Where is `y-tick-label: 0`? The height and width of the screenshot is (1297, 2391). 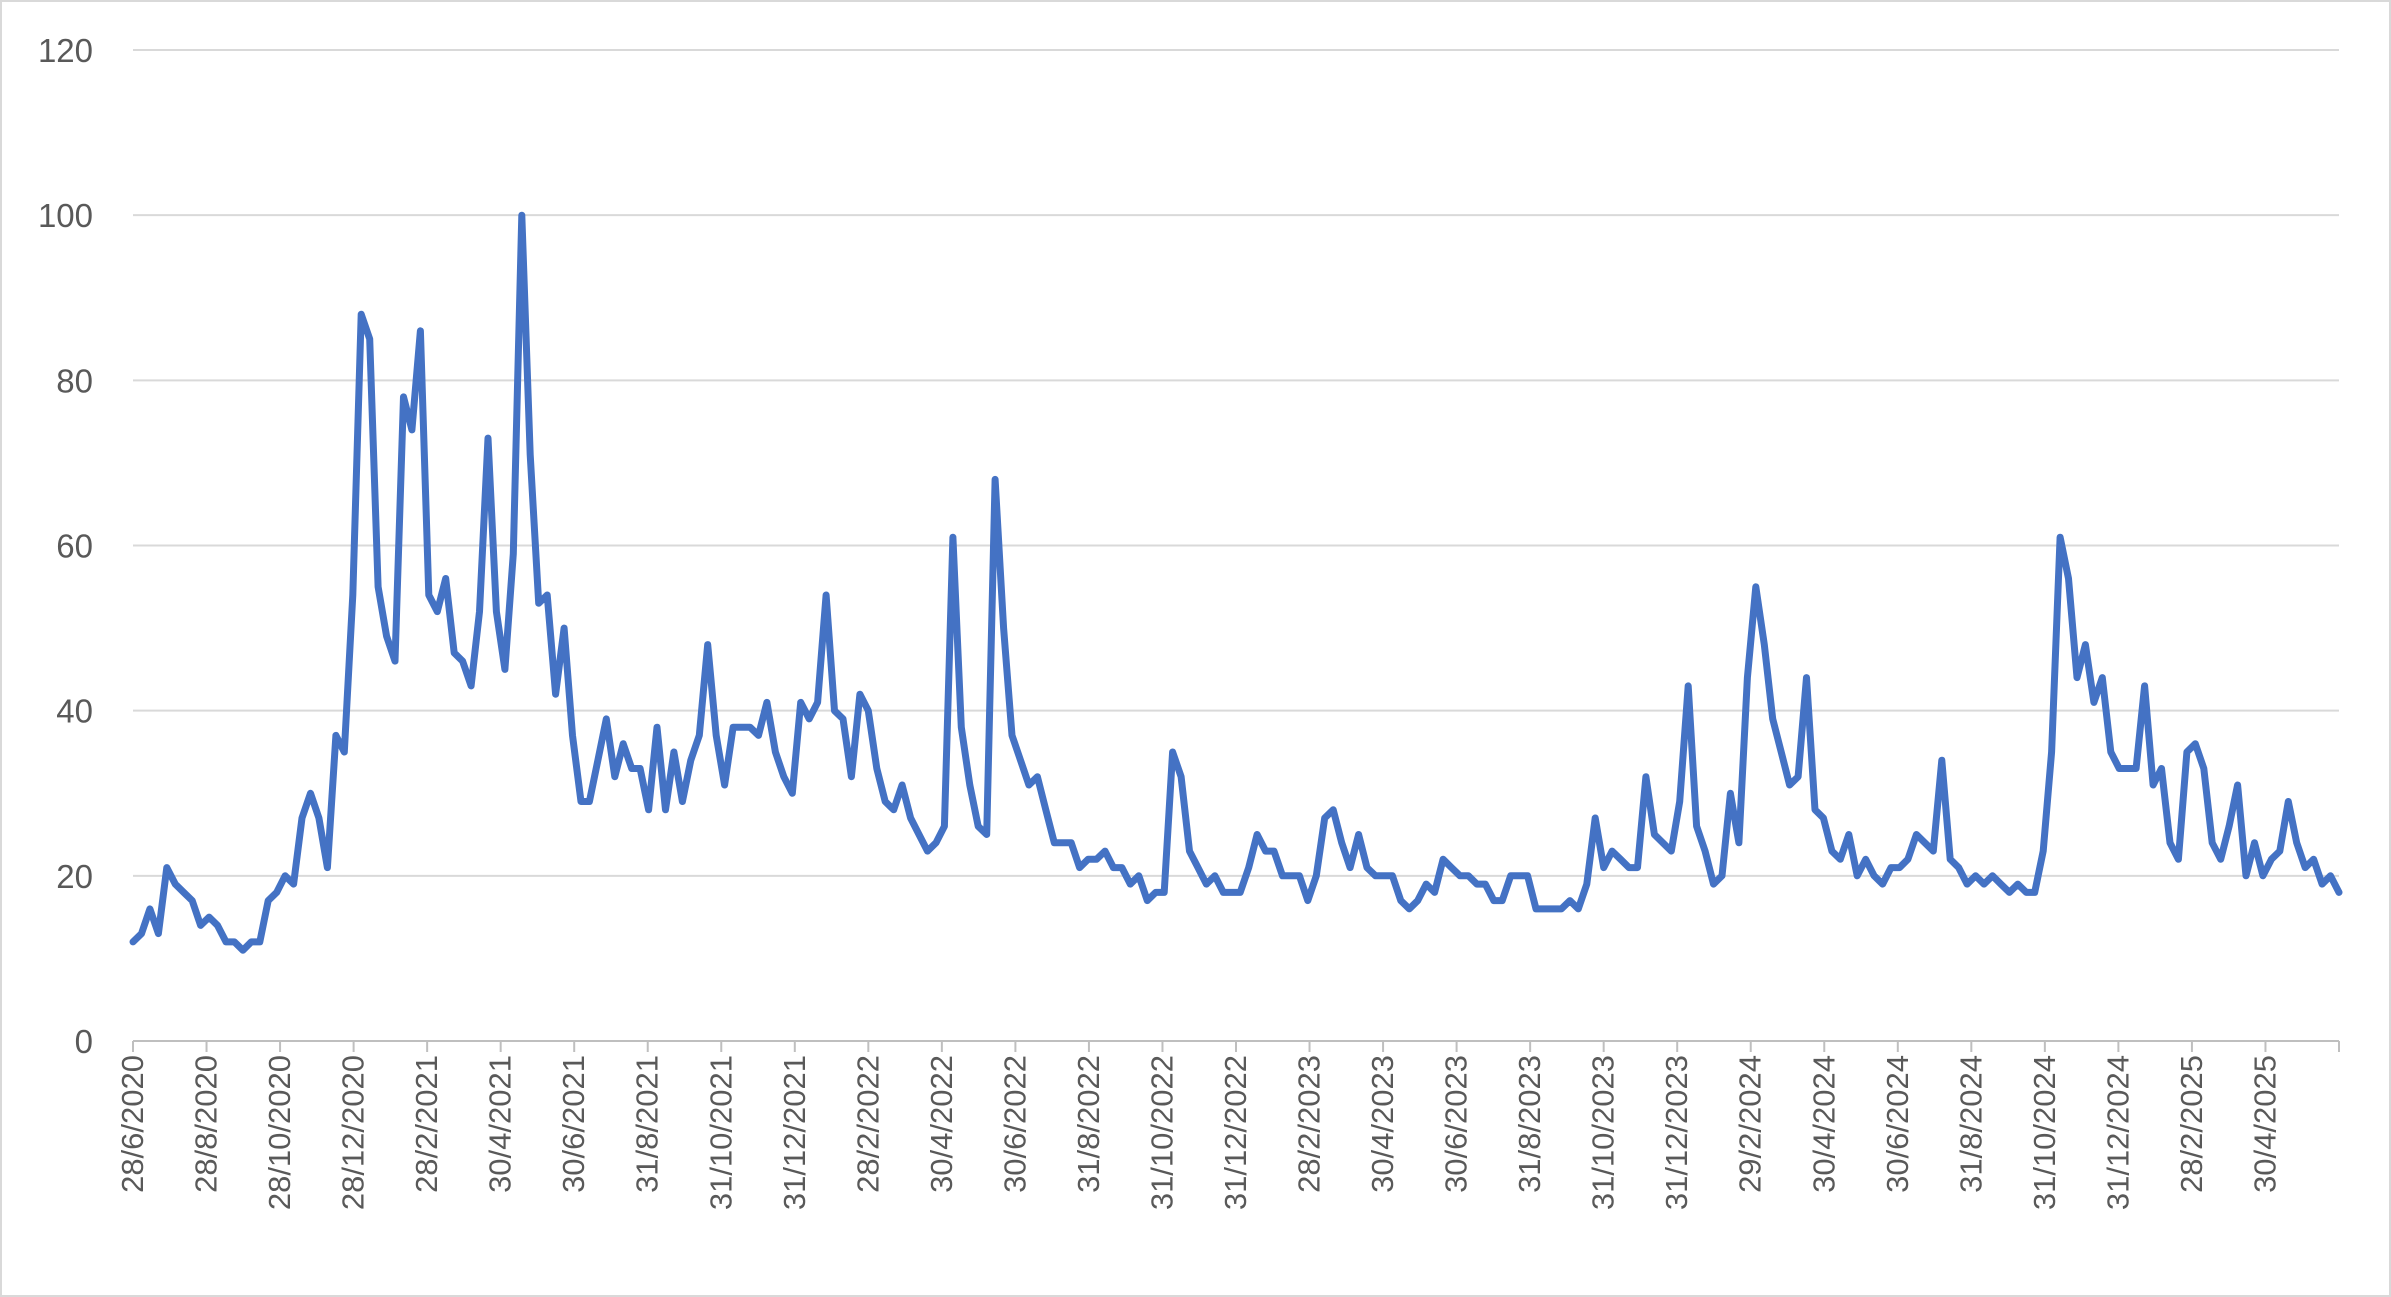 y-tick-label: 0 is located at coordinates (84, 1041).